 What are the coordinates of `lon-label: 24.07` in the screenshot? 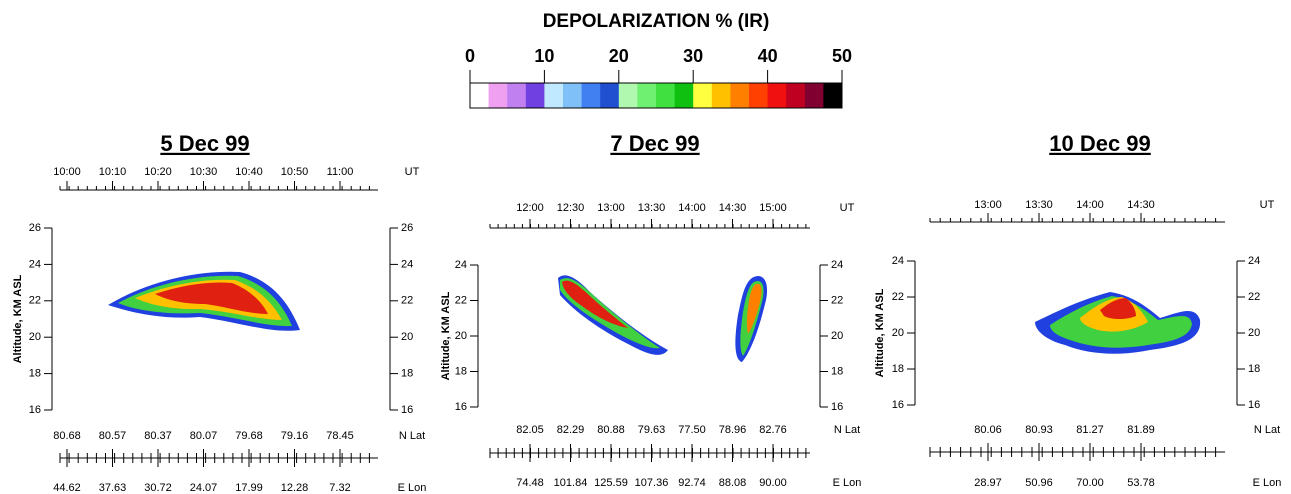 It's located at (204, 488).